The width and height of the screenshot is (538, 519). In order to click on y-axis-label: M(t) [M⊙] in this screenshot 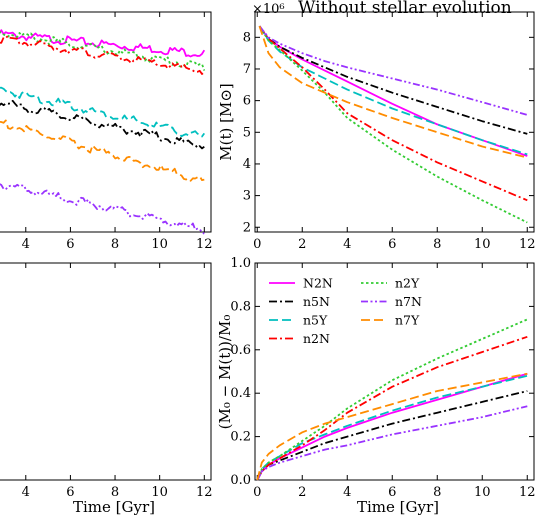, I will do `click(226, 122)`.